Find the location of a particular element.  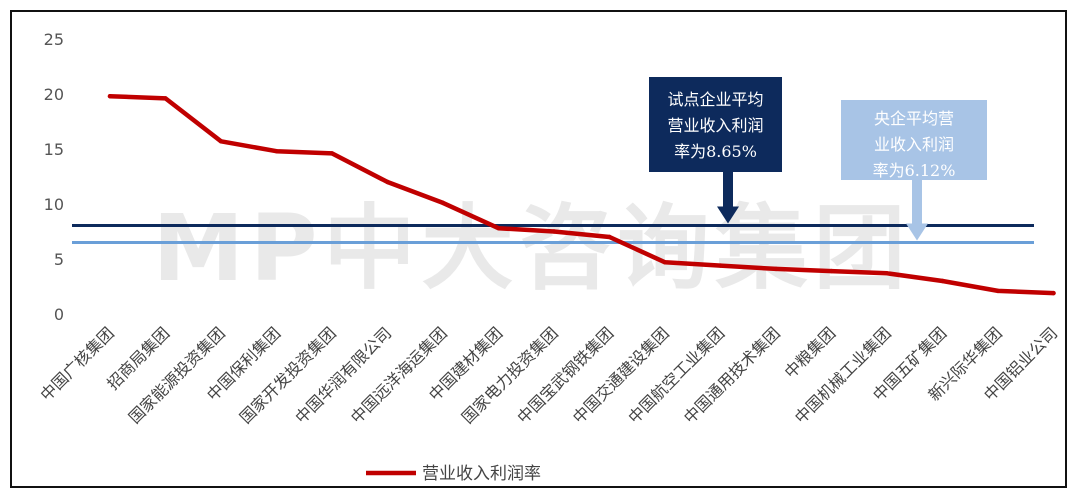

x-tick-label-12: 中国通用技术集团 is located at coordinates (732, 375).